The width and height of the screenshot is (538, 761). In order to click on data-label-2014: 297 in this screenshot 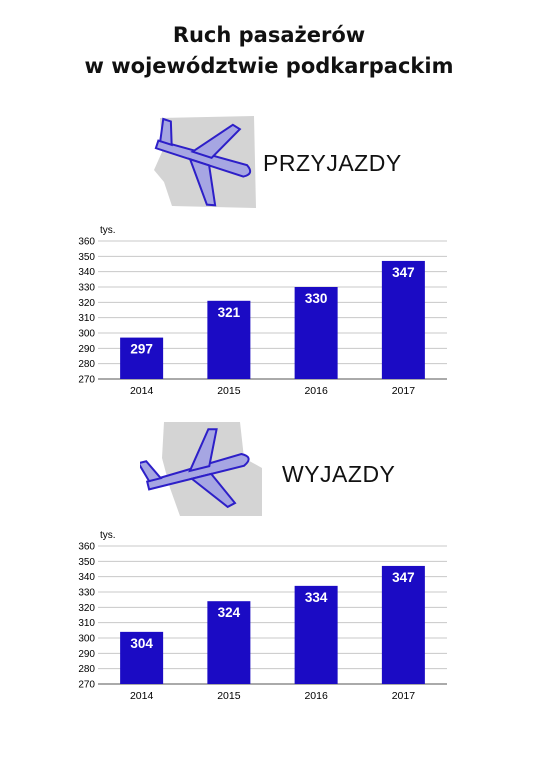, I will do `click(141, 349)`.